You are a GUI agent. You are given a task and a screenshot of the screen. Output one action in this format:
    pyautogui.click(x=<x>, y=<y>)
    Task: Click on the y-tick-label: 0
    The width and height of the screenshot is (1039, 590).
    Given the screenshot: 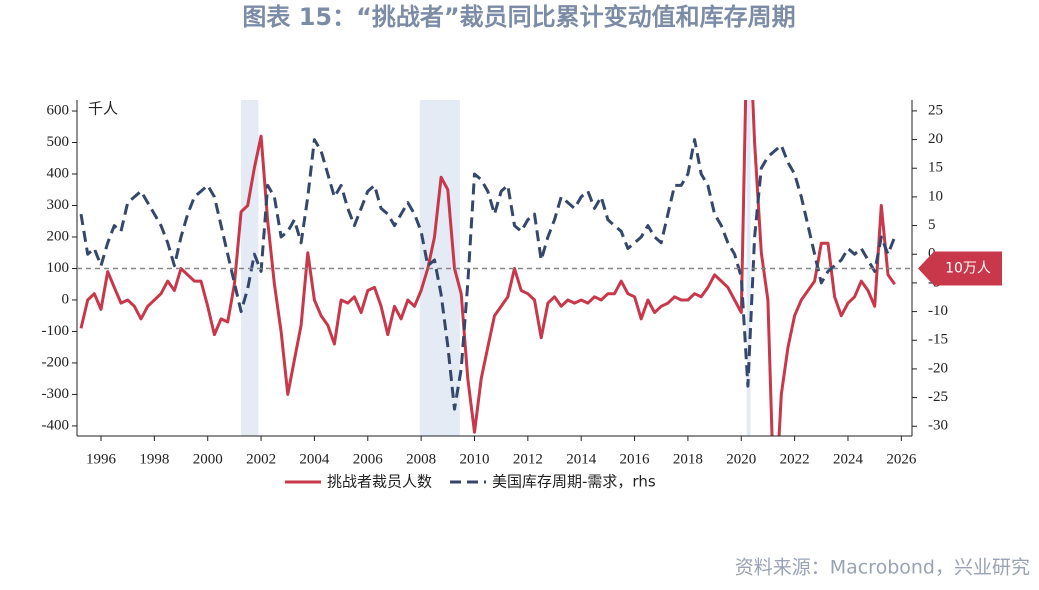 What is the action you would take?
    pyautogui.click(x=66, y=299)
    